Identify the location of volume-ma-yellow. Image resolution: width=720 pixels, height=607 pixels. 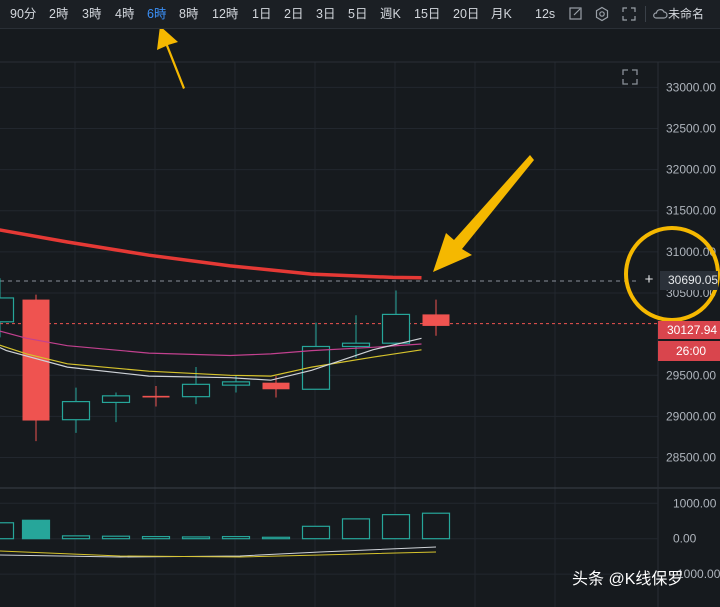
(218, 554).